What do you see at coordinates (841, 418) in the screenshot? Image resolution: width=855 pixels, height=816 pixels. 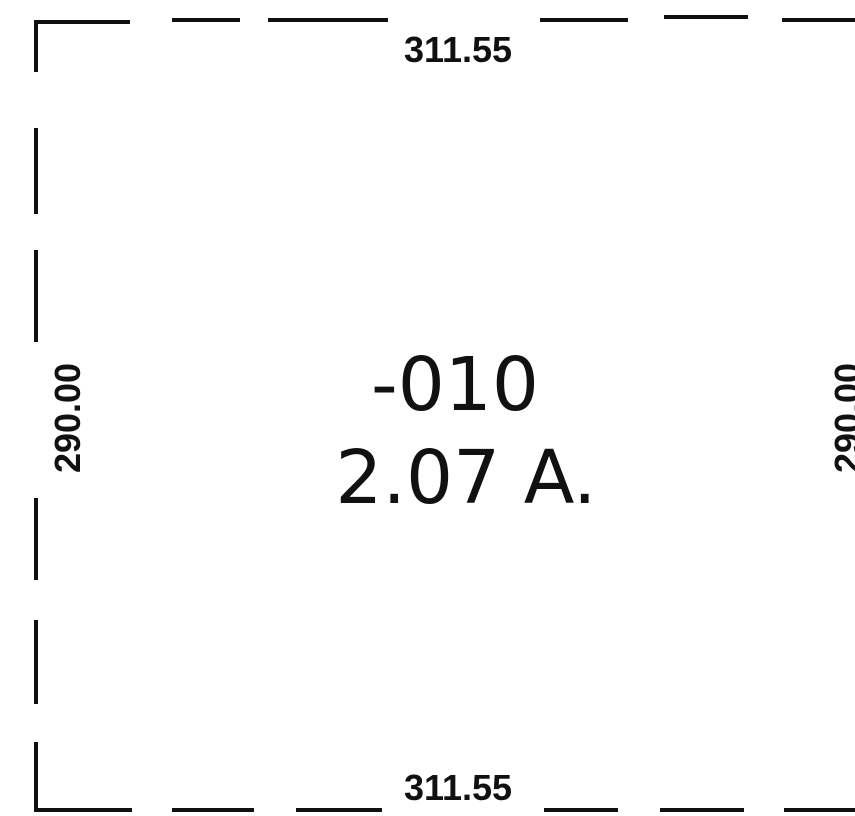 I see `dimension-right: 290.00` at bounding box center [841, 418].